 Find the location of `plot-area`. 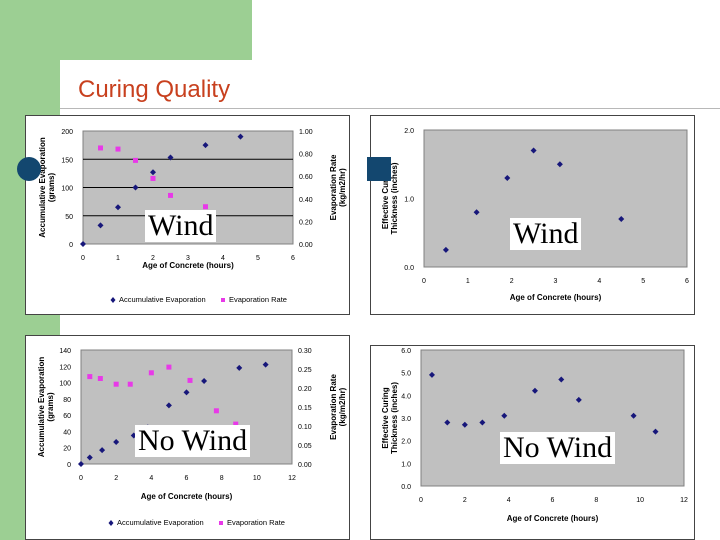

plot-area is located at coordinates (552, 418).